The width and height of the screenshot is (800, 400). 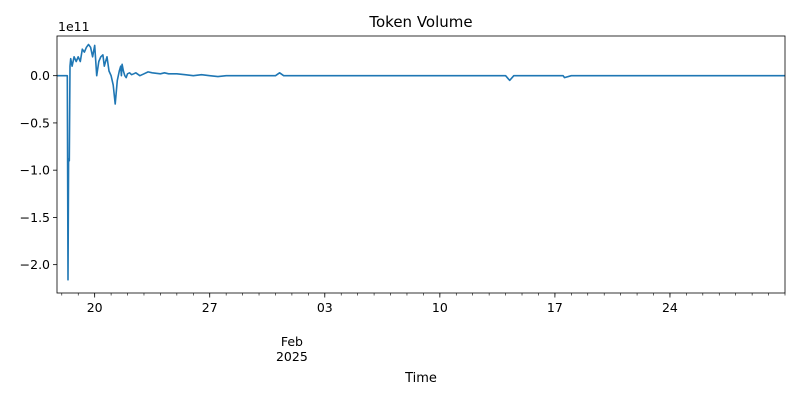 What do you see at coordinates (40, 75) in the screenshot?
I see `y-tick-label: 0.0` at bounding box center [40, 75].